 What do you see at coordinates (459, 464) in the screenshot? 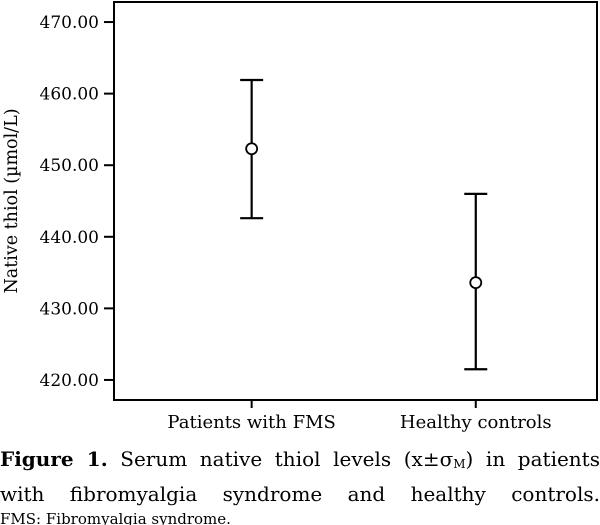
I see `sigma-subscript: M` at bounding box center [459, 464].